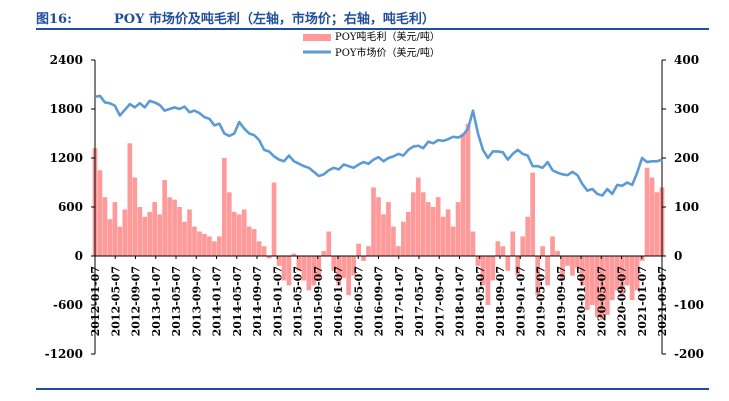 The image size is (729, 401). I want to click on x-tick-label: 2012-09-07, so click(136, 301).